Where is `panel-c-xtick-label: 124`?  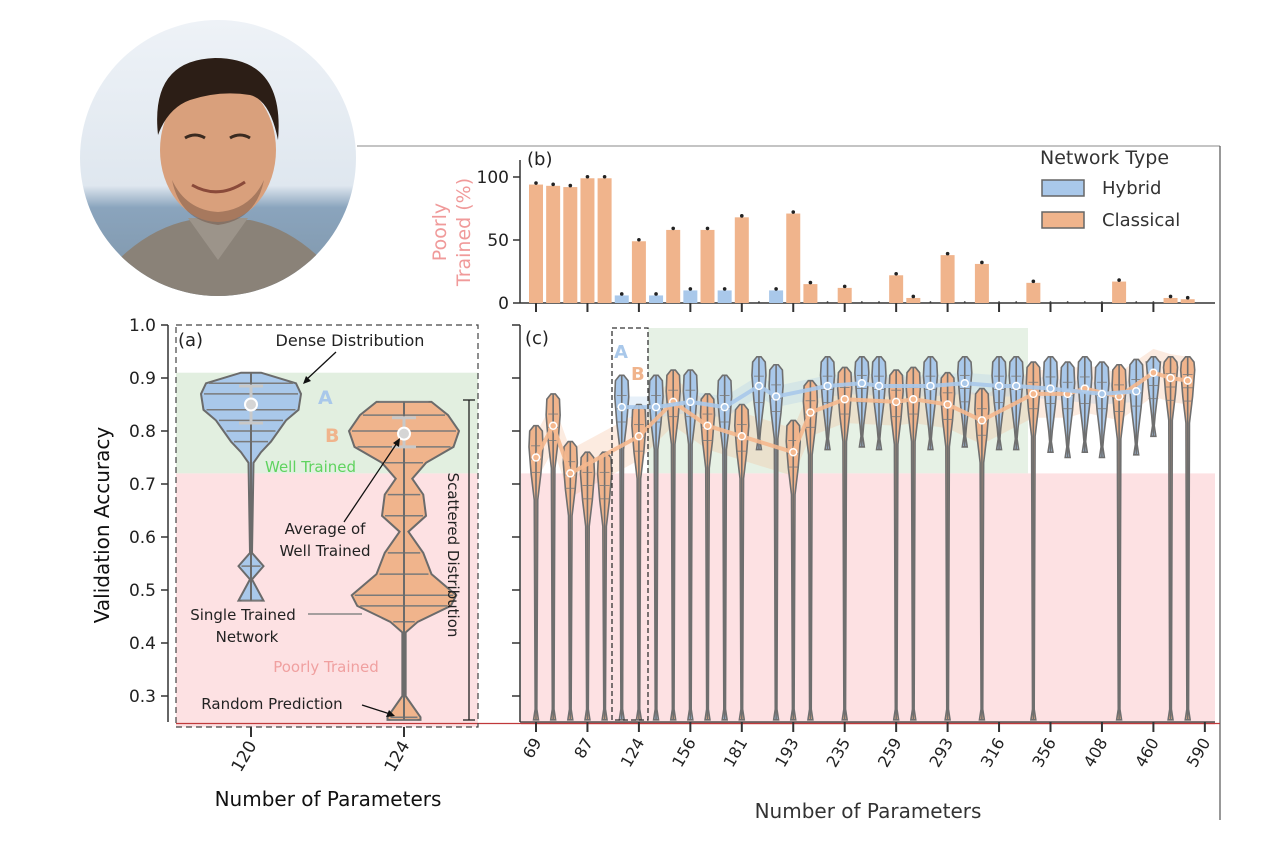
panel-c-xtick-label: 124 is located at coordinates (633, 753).